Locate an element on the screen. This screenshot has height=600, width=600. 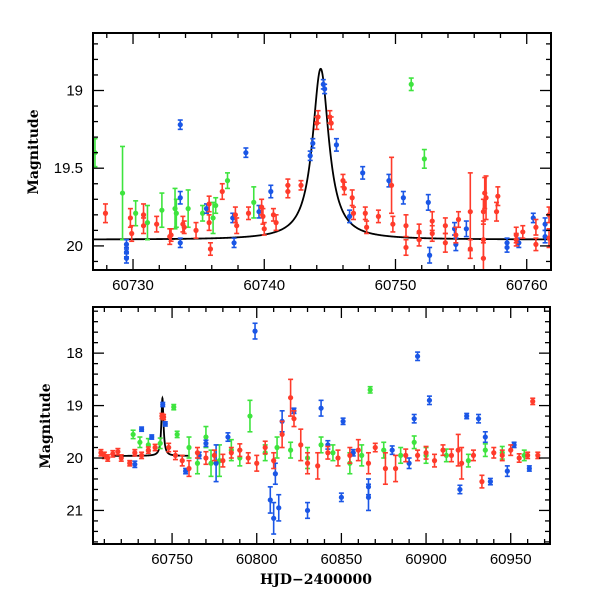
x-tick-label: 60730 is located at coordinates (133, 285).